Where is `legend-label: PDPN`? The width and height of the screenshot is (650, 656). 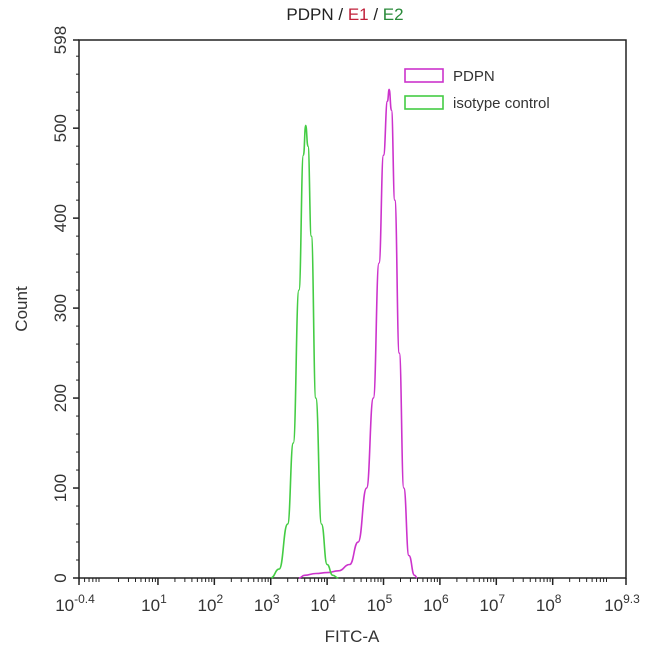 legend-label: PDPN is located at coordinates (474, 76).